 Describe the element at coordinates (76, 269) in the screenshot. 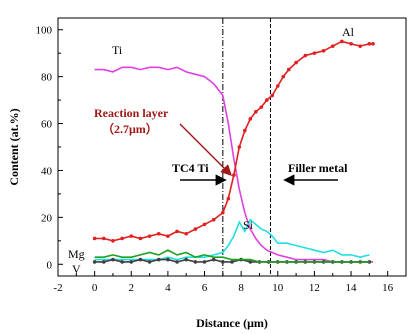

I see `series-label-v: V` at that location.